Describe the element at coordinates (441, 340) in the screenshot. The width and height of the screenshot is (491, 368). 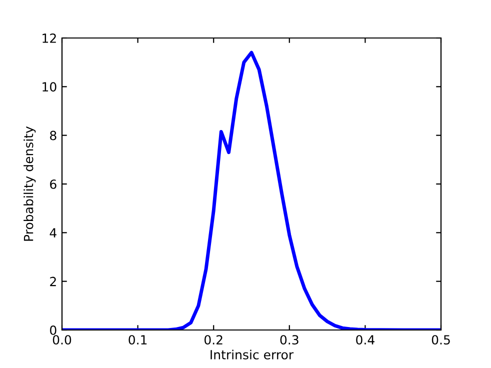
I see `x-tick-label: 0.5` at that location.